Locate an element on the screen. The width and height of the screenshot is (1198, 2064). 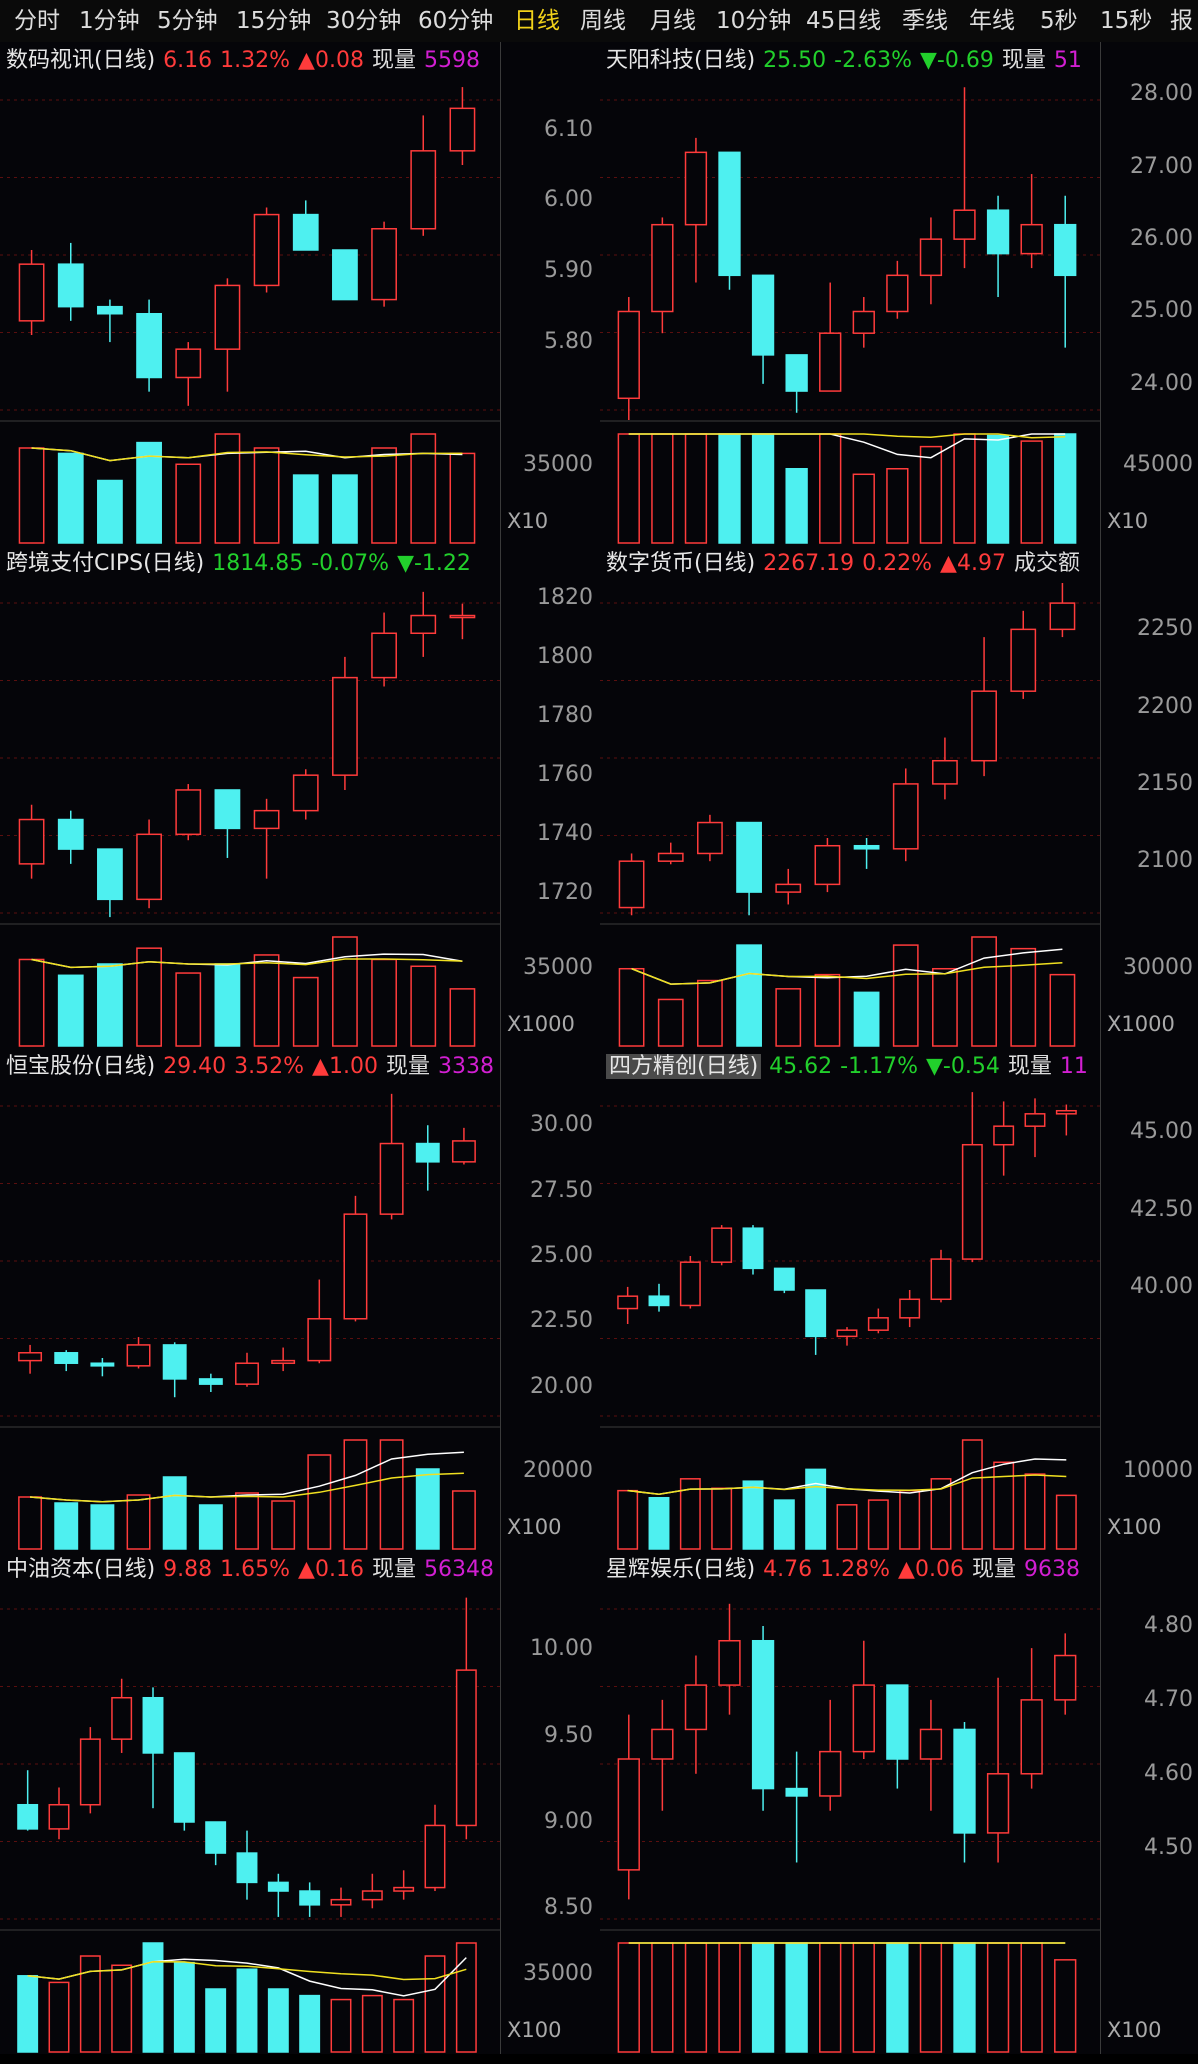
tab-3: 15分钟 is located at coordinates (274, 21).